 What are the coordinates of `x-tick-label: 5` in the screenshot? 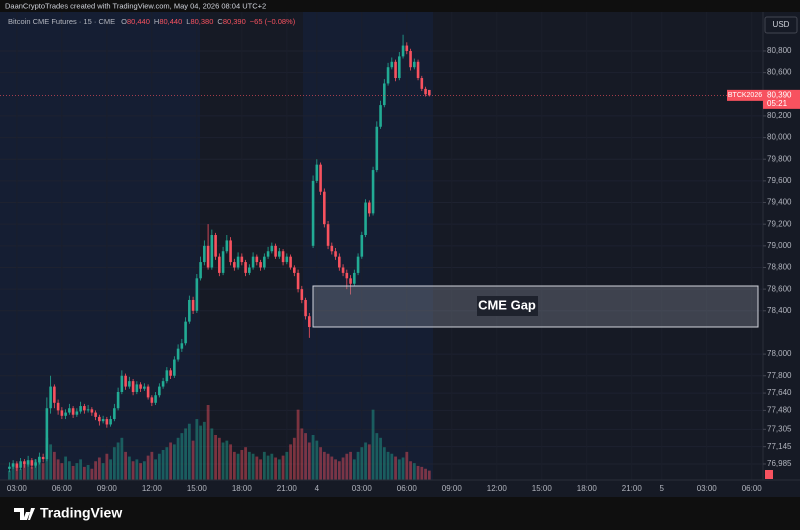 It's located at (662, 488).